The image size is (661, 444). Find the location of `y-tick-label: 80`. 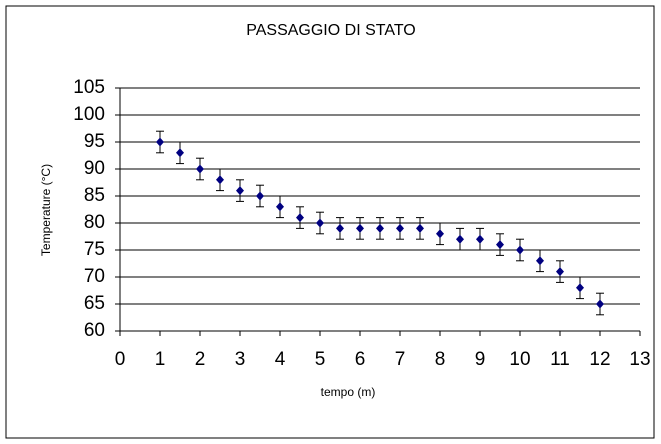

y-tick-label: 80 is located at coordinates (94, 222).